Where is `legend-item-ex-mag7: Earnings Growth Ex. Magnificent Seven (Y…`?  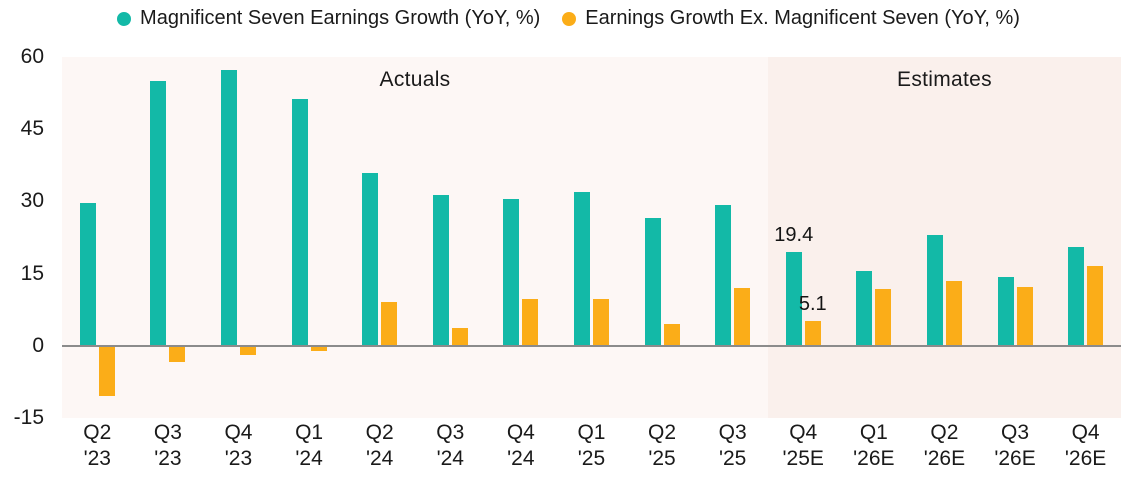 legend-item-ex-mag7: Earnings Growth Ex. Magnificent Seven (Y… is located at coordinates (791, 18).